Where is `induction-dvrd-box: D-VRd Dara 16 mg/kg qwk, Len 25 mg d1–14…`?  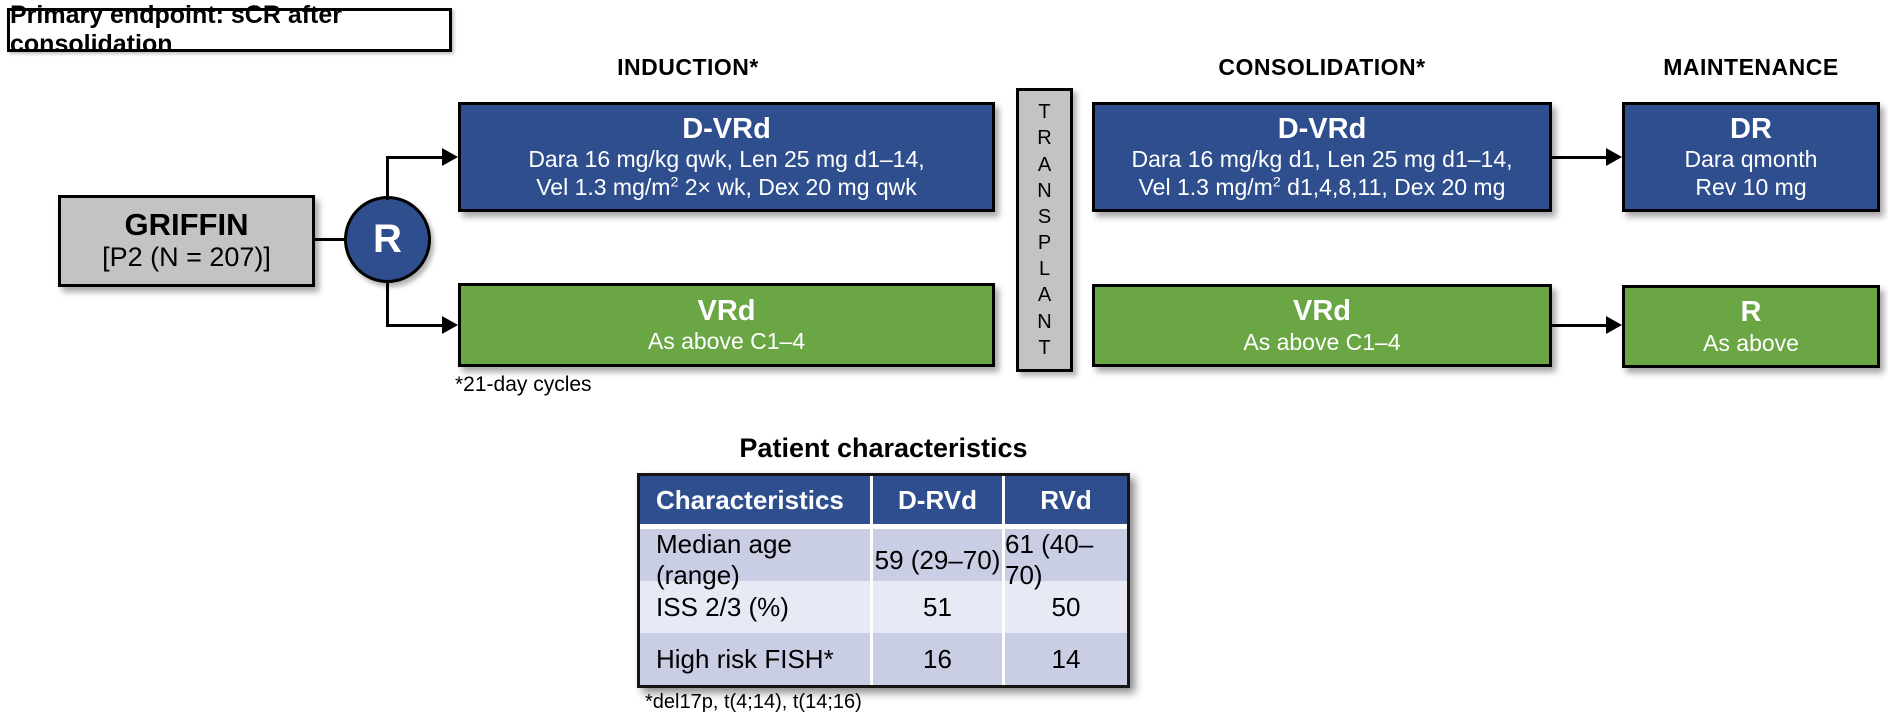
induction-dvrd-box: D-VRd Dara 16 mg/kg qwk, Len 25 mg d1–14… is located at coordinates (726, 157).